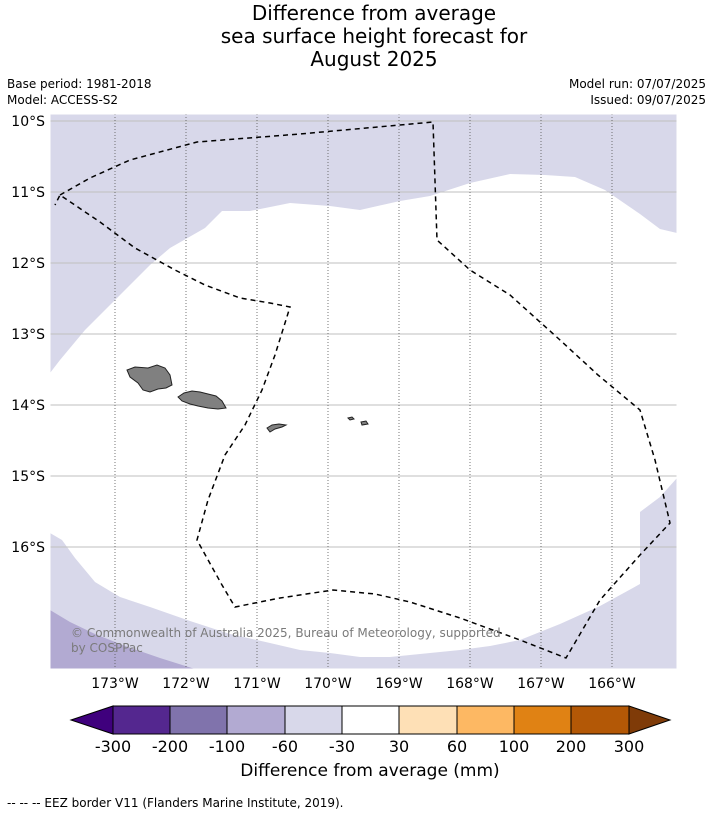  I want to click on anomaly-band-southwest, so click(122, 639).